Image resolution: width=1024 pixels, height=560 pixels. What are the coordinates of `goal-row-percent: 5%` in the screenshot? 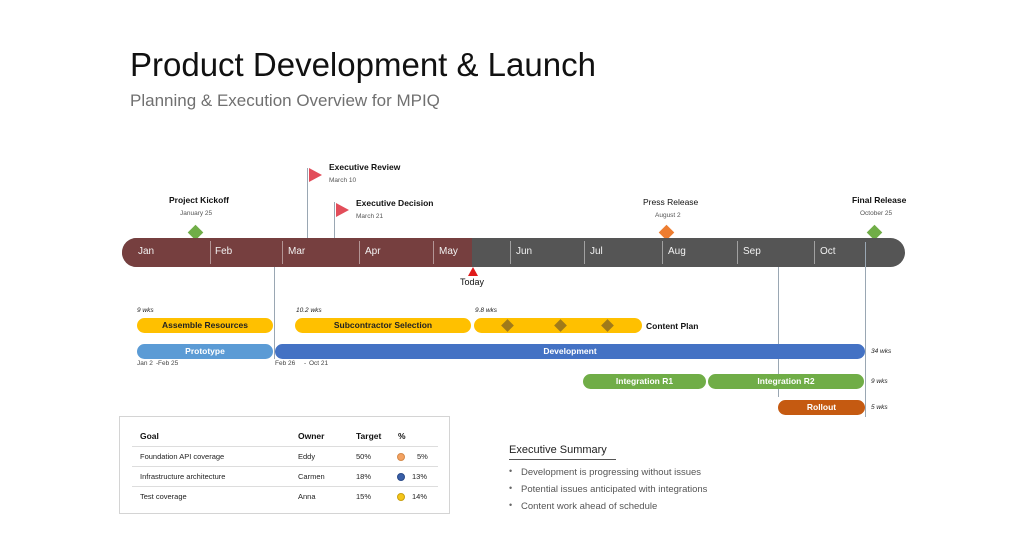 It's located at (422, 456).